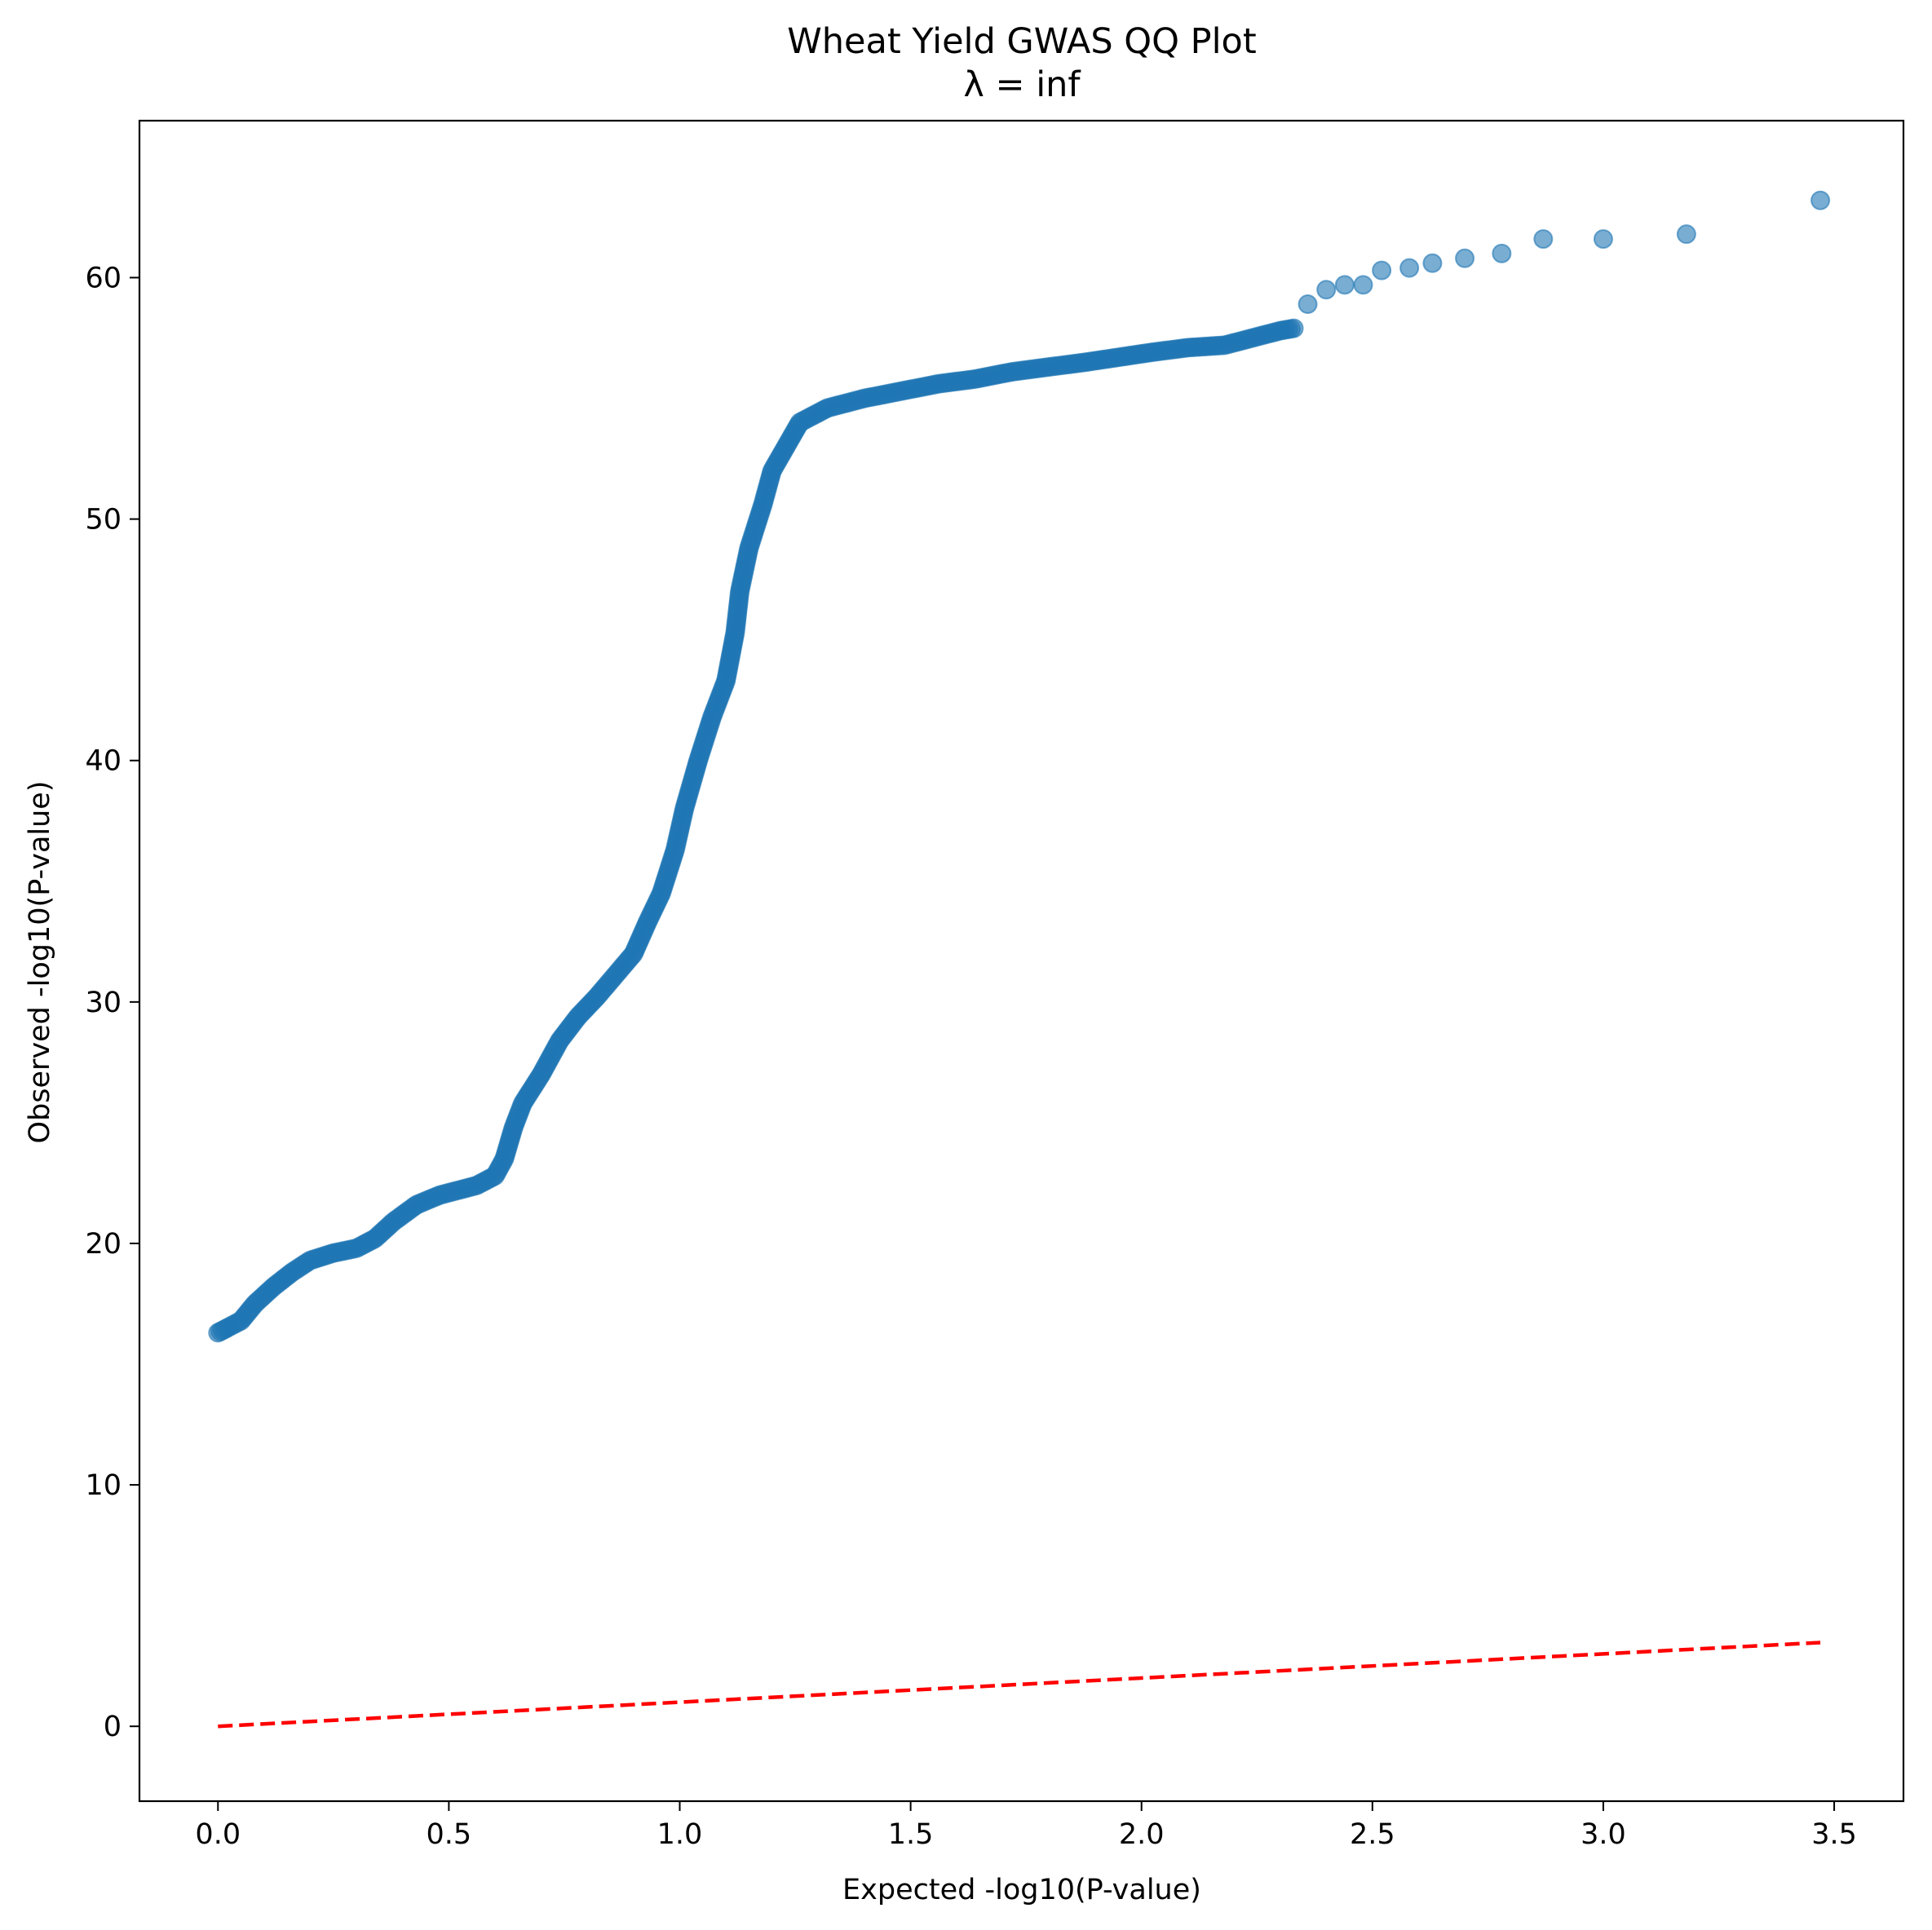 The height and width of the screenshot is (1930, 1932). I want to click on y-tick-label: 10, so click(103, 1485).